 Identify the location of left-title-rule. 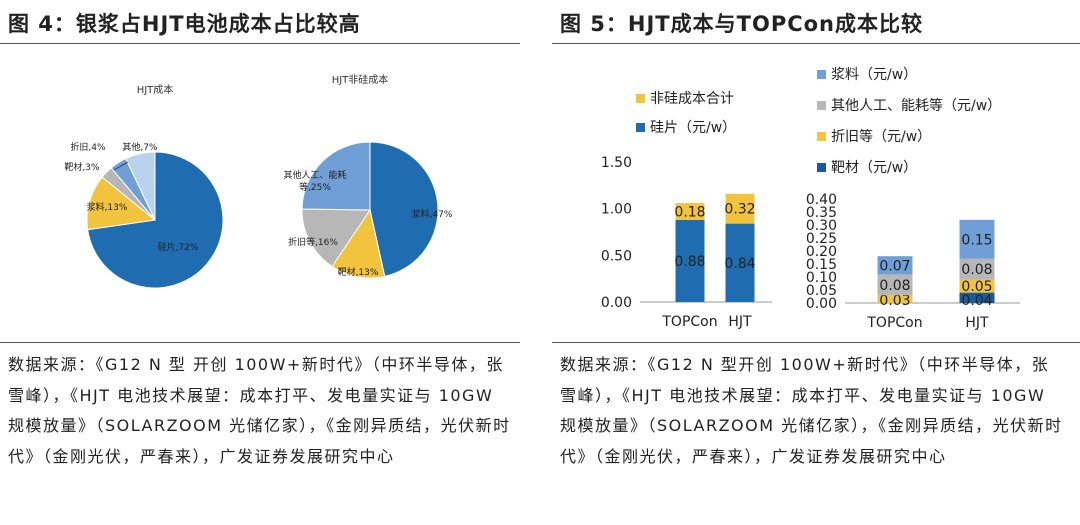
(260, 43).